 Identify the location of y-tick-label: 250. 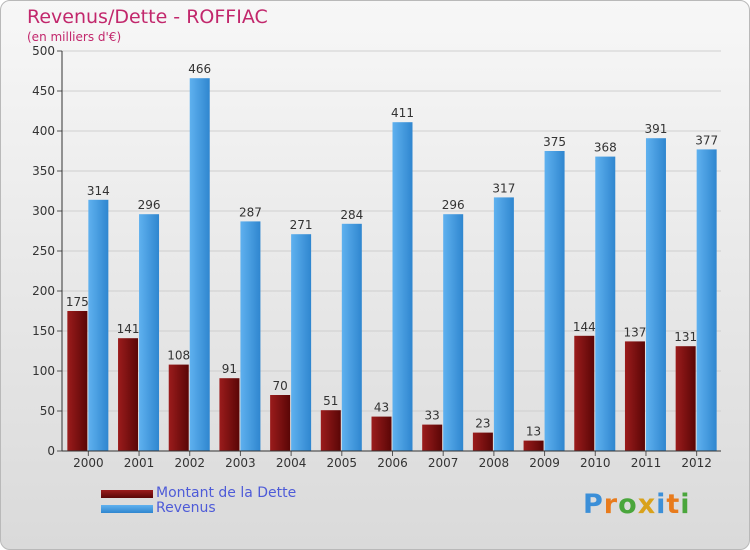
(43, 251).